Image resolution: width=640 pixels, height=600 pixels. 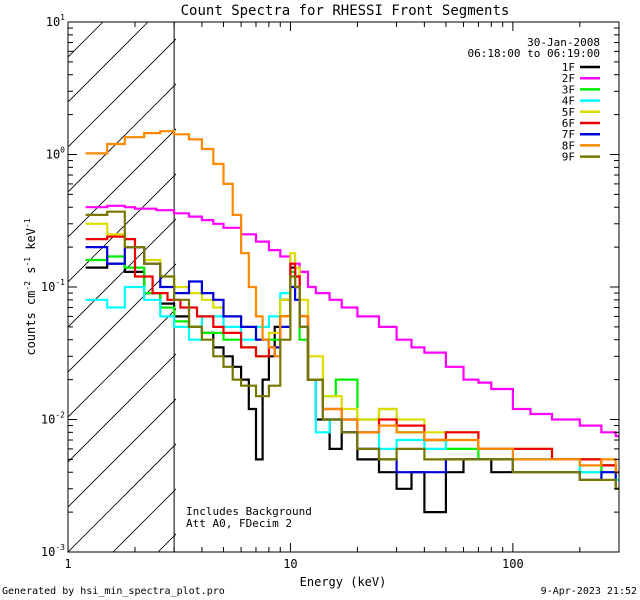 I want to click on footer-timestamp: 9-Apr-2023 21:52, so click(x=589, y=591).